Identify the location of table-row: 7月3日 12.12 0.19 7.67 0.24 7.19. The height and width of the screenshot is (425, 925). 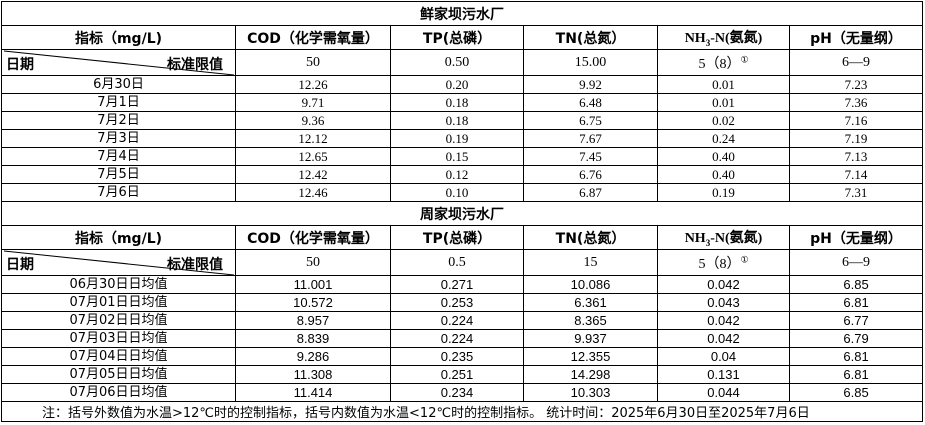
(462, 138).